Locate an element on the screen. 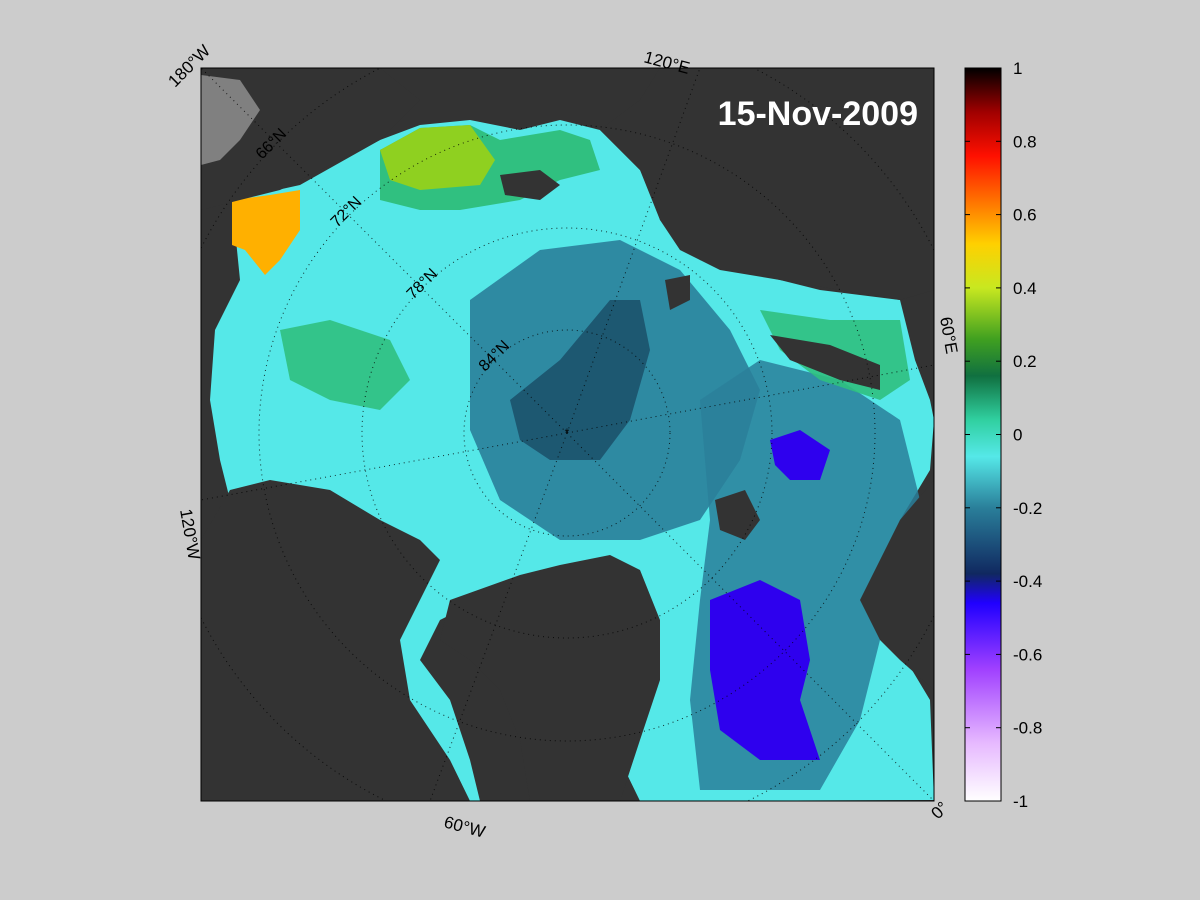 The image size is (1200, 900). colorbar-tick-label: 0.8 is located at coordinates (1025, 141).